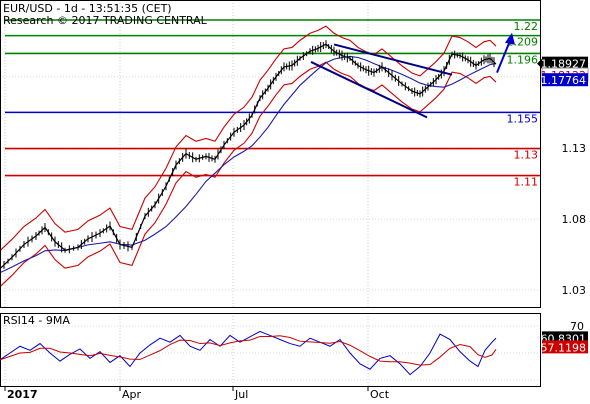 This screenshot has height=404, width=590. Describe the element at coordinates (105, 20) in the screenshot. I see `copyright-label: Research © 2017 TRADING CENTRAL` at that location.